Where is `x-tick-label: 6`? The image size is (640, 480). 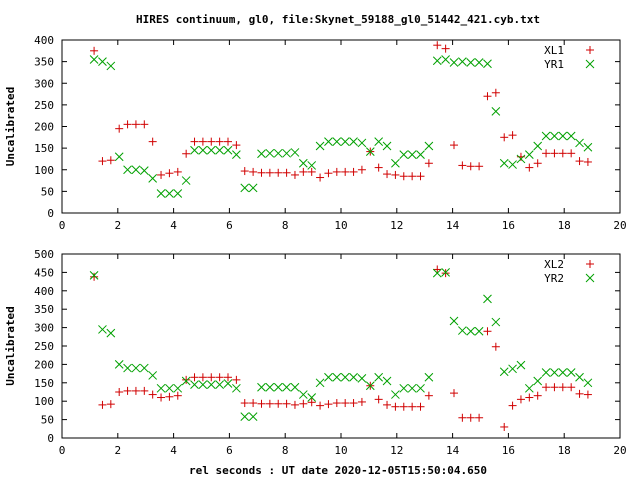
x-tick-label: 6 is located at coordinates (229, 450).